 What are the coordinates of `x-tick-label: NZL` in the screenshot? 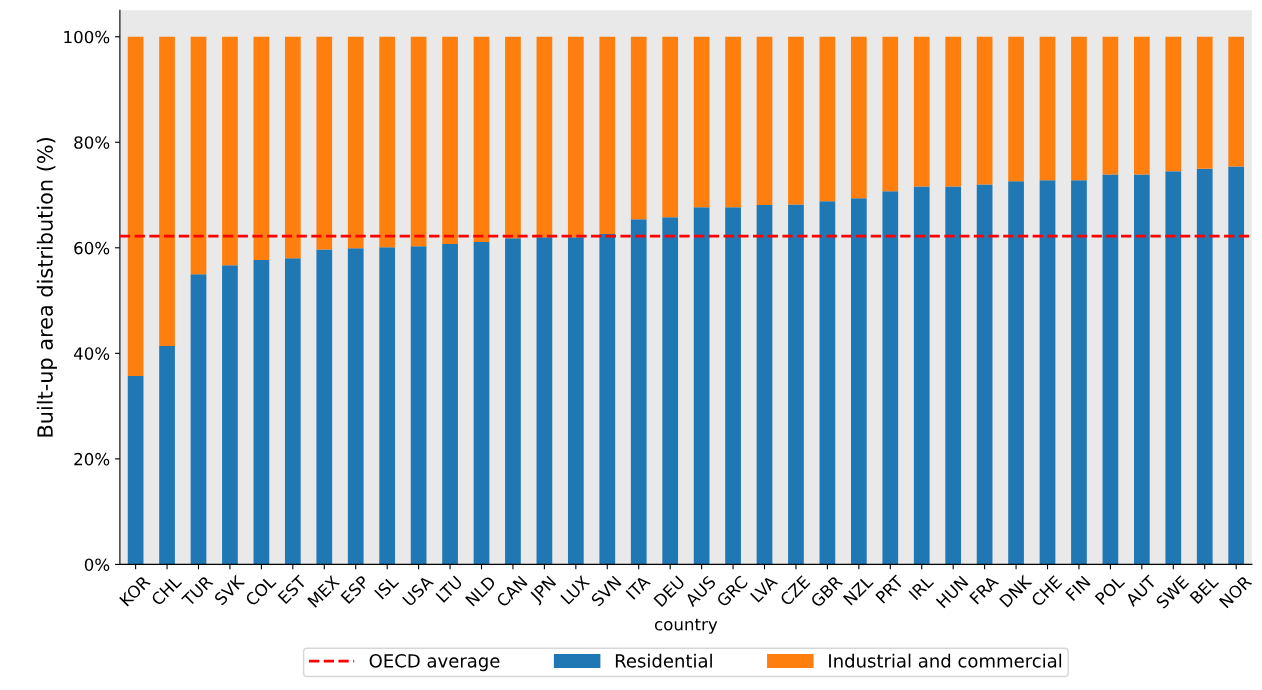 It's located at (858, 590).